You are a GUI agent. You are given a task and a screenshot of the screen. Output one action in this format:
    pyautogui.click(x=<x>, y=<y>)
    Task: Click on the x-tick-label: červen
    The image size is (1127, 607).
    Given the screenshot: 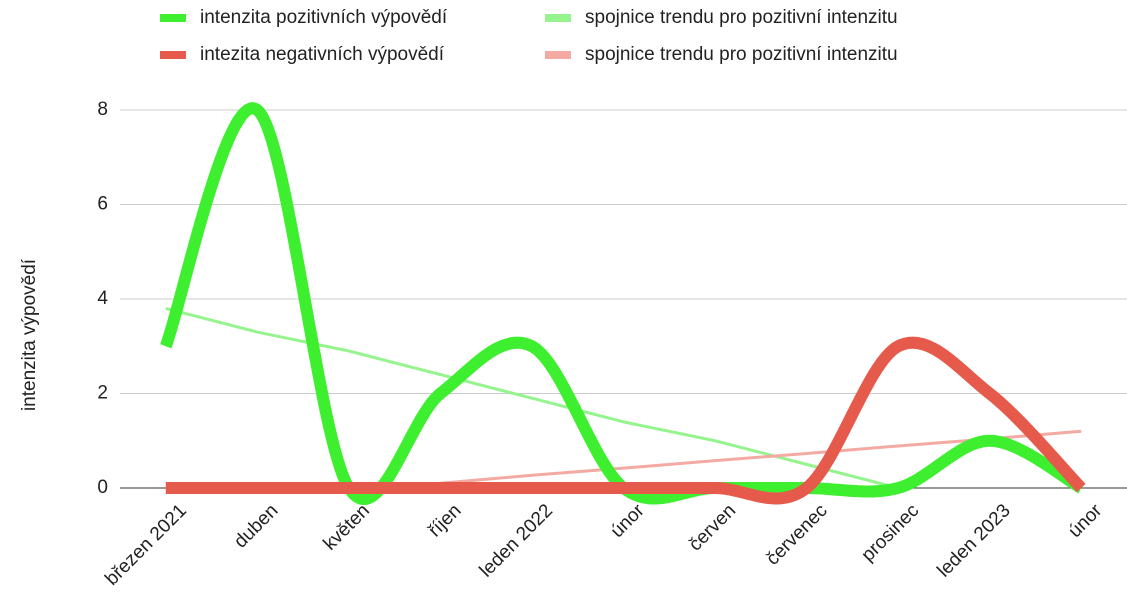 What is the action you would take?
    pyautogui.click(x=712, y=527)
    